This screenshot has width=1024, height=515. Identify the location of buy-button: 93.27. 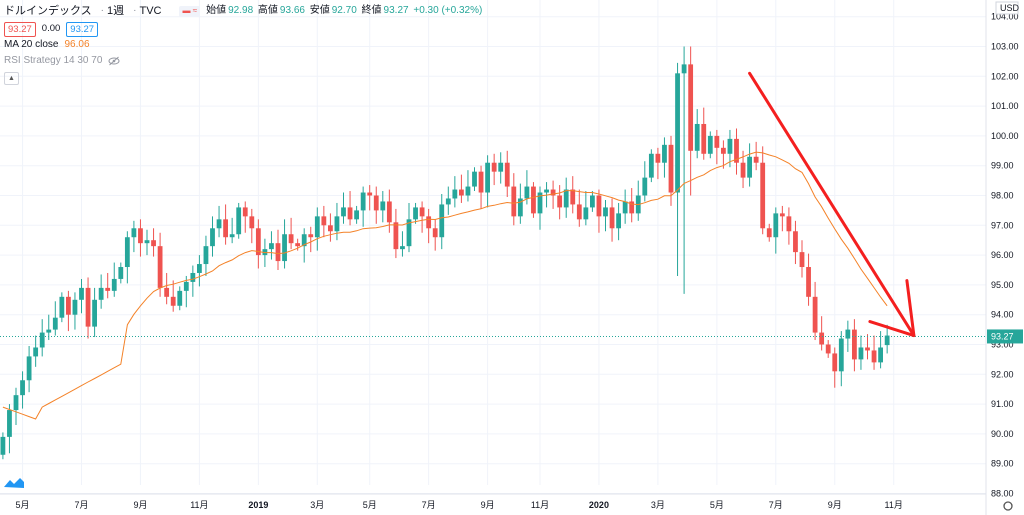
(82, 29).